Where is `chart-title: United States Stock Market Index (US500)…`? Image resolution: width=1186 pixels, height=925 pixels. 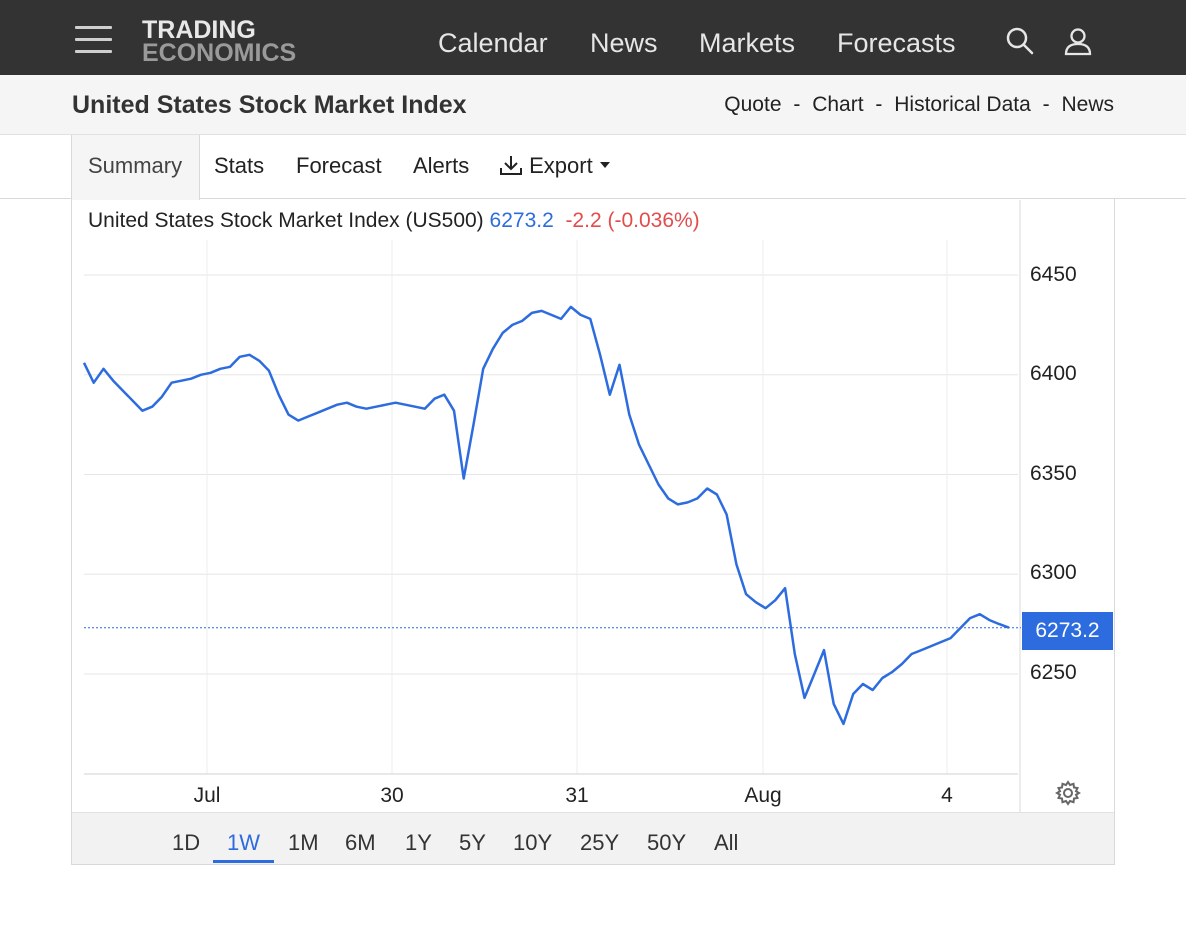
chart-title: United States Stock Market Index (US500)… is located at coordinates (394, 221).